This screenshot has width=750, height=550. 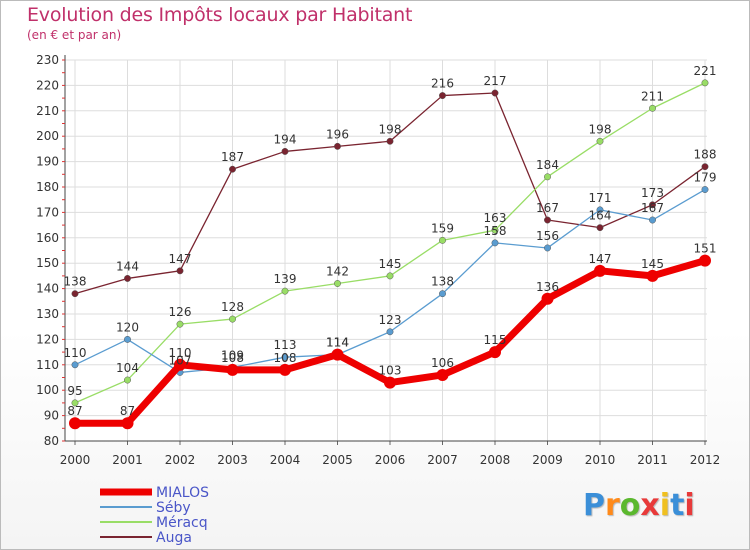 I want to click on data-label-méracq: 139, so click(x=285, y=279).